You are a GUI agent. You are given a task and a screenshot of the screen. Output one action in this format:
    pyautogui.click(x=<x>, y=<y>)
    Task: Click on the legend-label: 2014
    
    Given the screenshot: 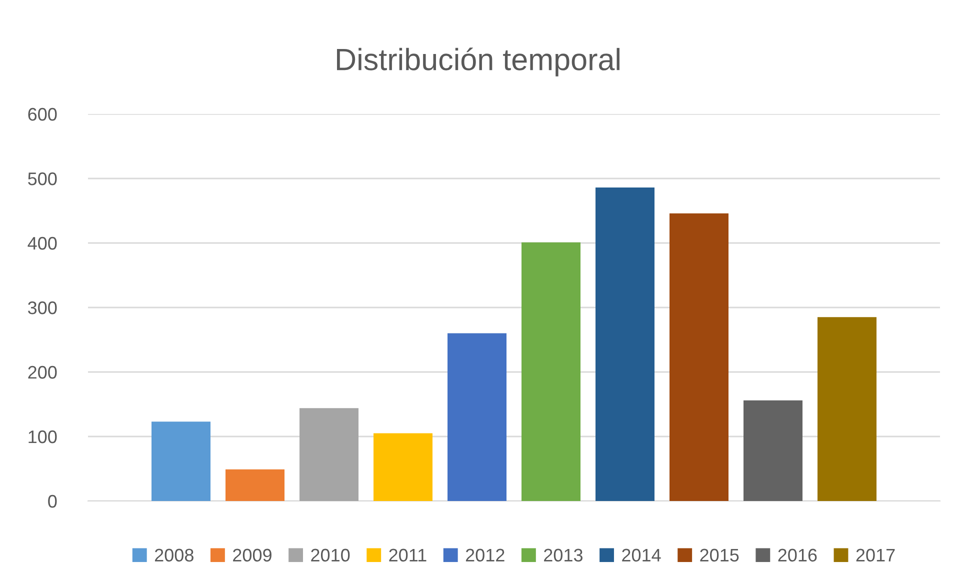 What is the action you would take?
    pyautogui.click(x=641, y=555)
    